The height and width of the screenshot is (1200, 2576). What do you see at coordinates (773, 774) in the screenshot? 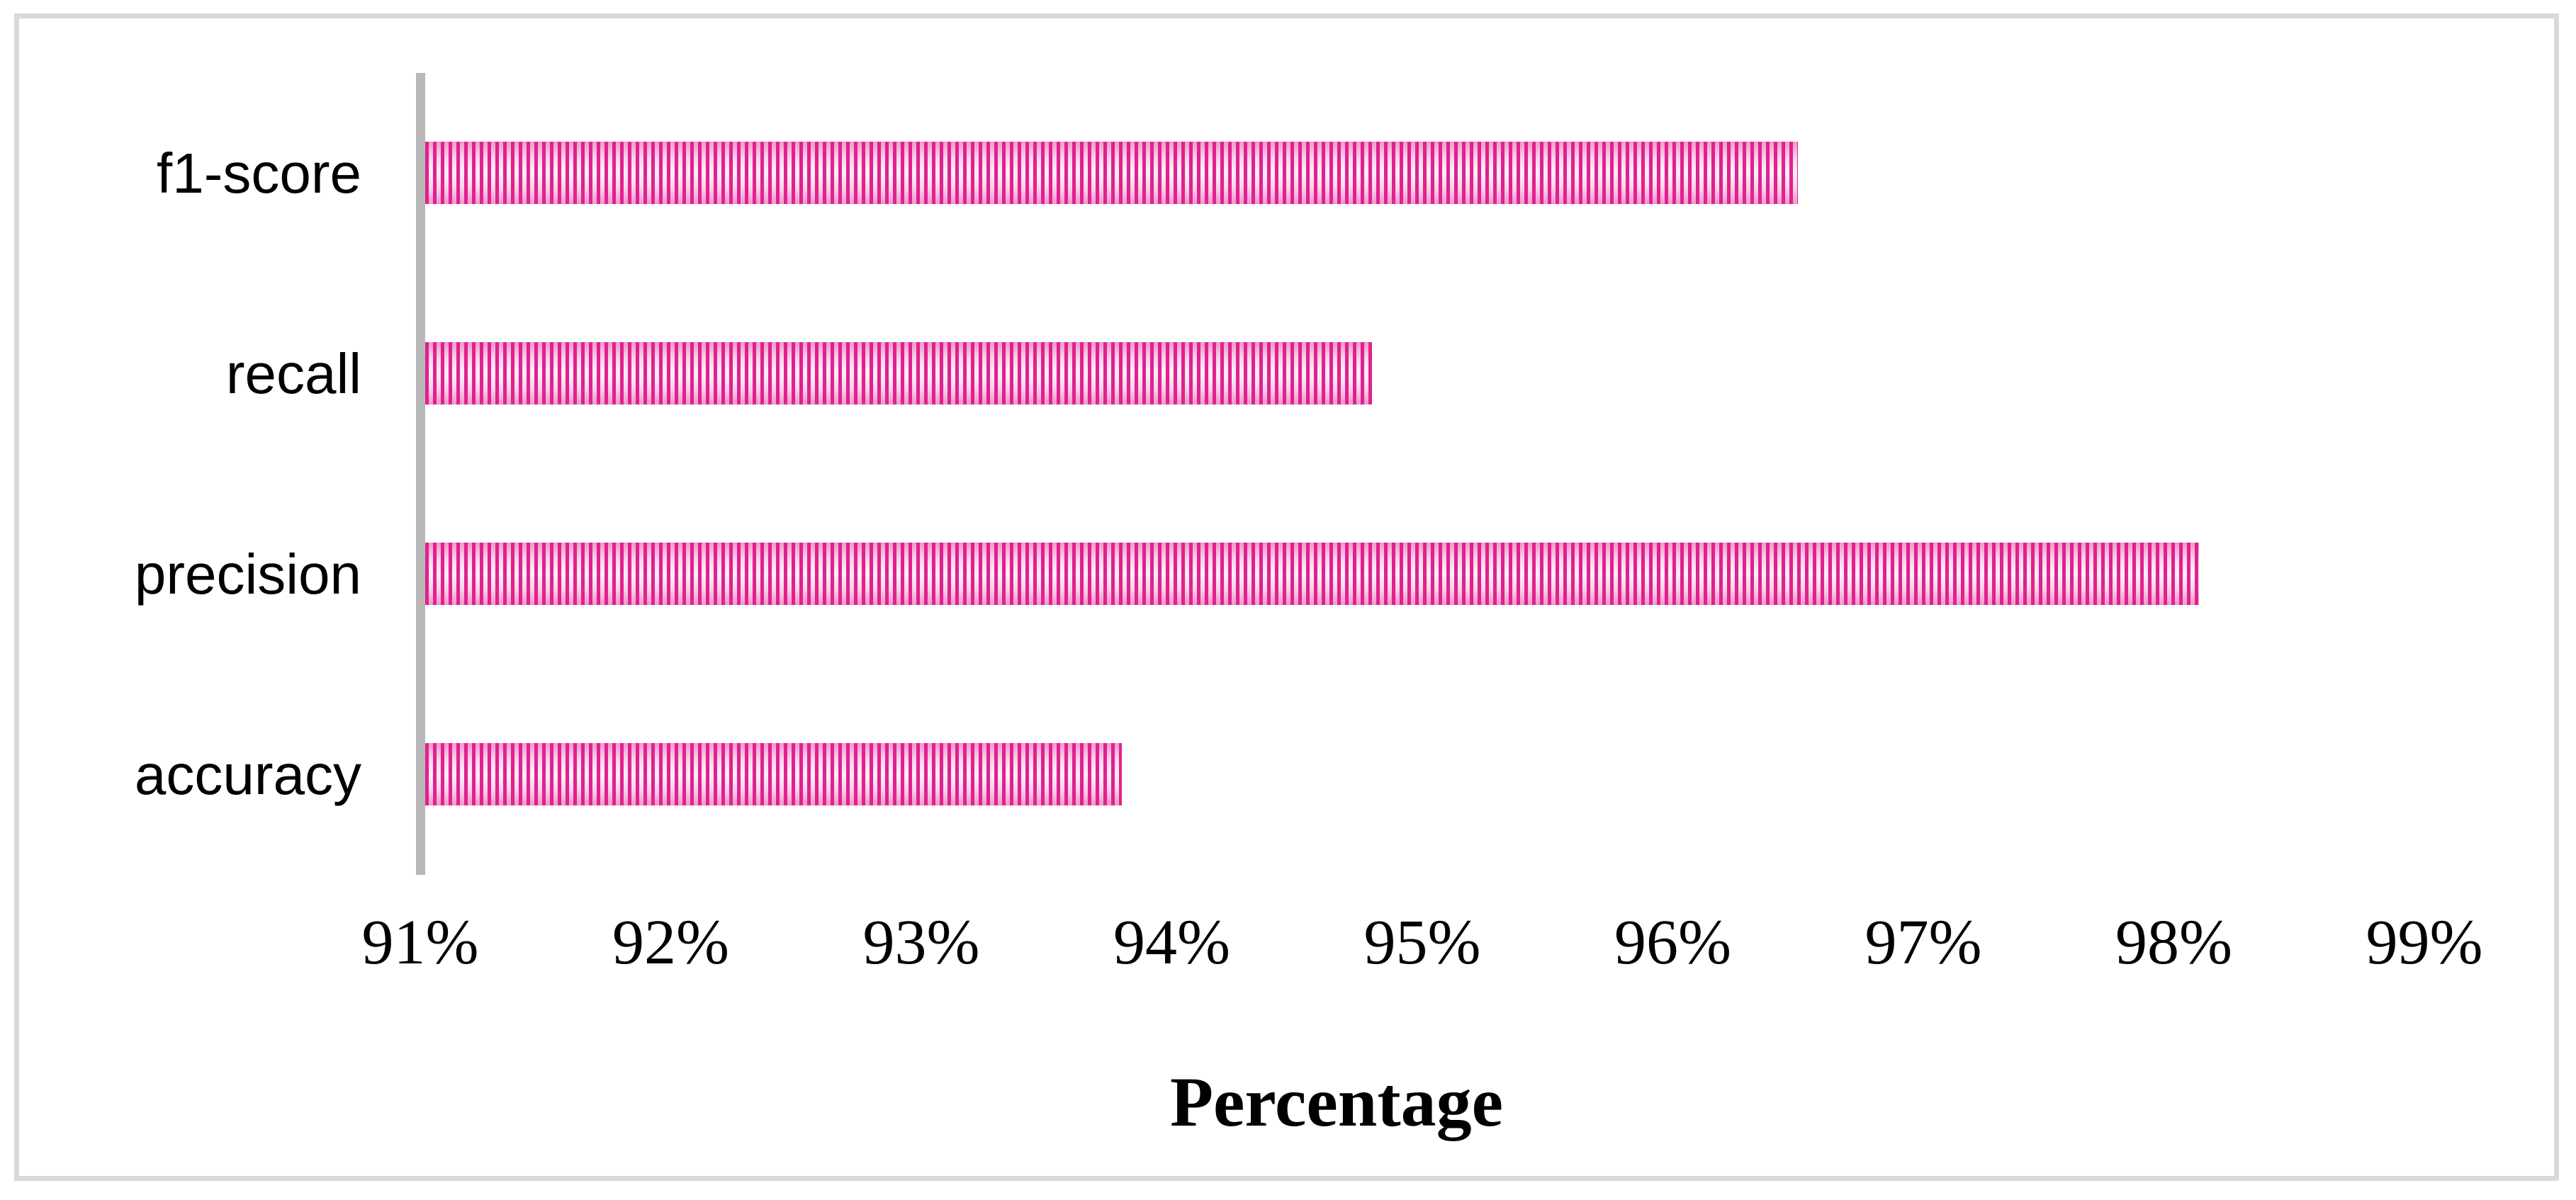
I see `bar-accuracy` at bounding box center [773, 774].